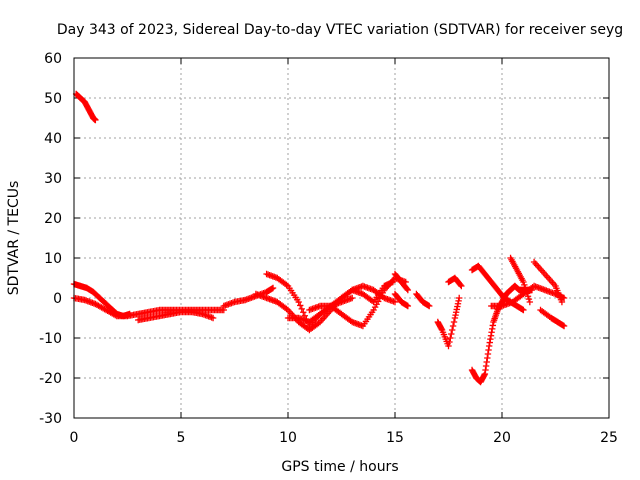 Image resolution: width=640 pixels, height=480 pixels. I want to click on y-tick-label: 20, so click(53, 219).